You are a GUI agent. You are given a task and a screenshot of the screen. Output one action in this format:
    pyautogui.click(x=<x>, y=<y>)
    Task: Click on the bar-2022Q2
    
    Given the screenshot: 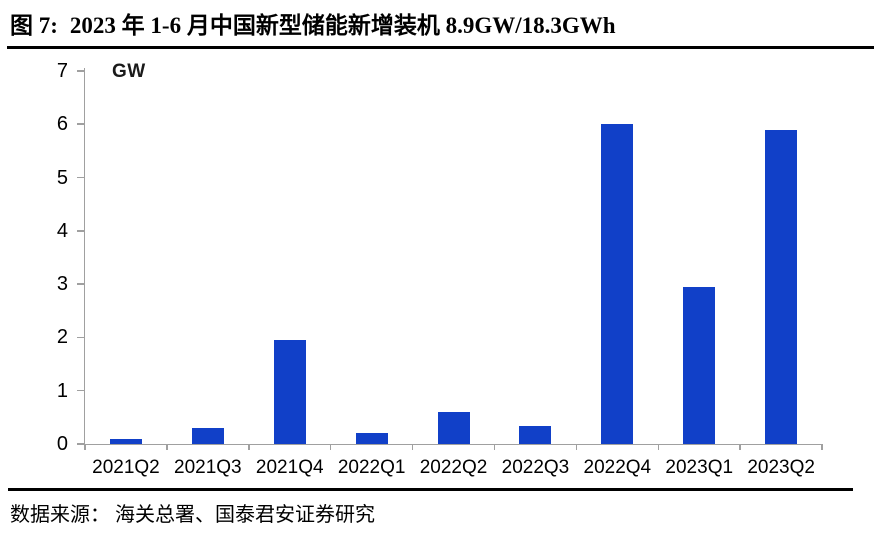 What is the action you would take?
    pyautogui.click(x=453, y=428)
    